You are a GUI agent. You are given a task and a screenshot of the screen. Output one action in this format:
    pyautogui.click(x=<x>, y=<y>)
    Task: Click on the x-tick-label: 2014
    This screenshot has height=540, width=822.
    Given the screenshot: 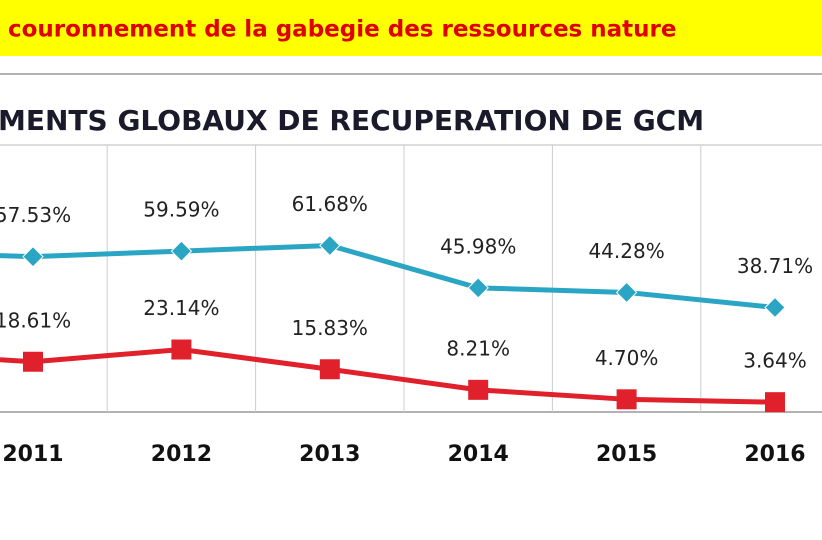 What is the action you would take?
    pyautogui.click(x=478, y=454)
    